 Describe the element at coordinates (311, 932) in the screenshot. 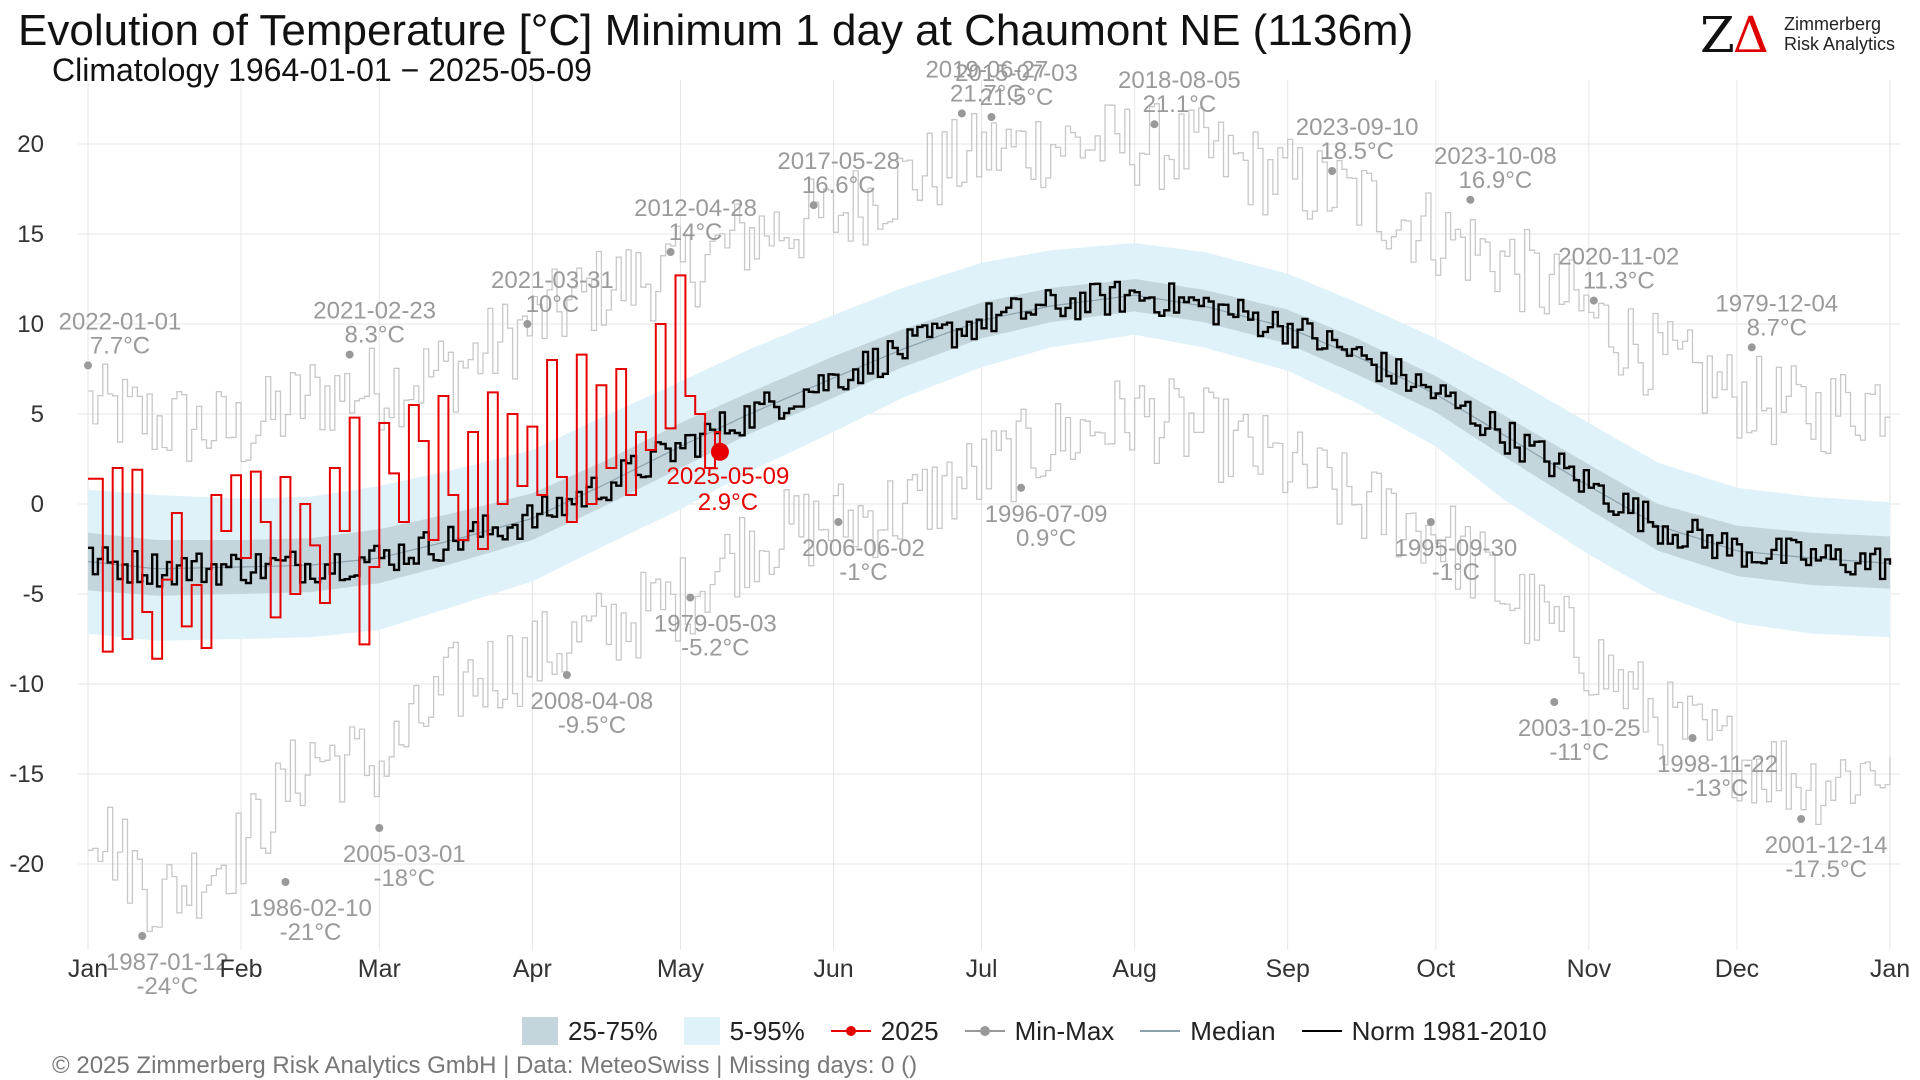

I see `record-value-label: -21°C` at that location.